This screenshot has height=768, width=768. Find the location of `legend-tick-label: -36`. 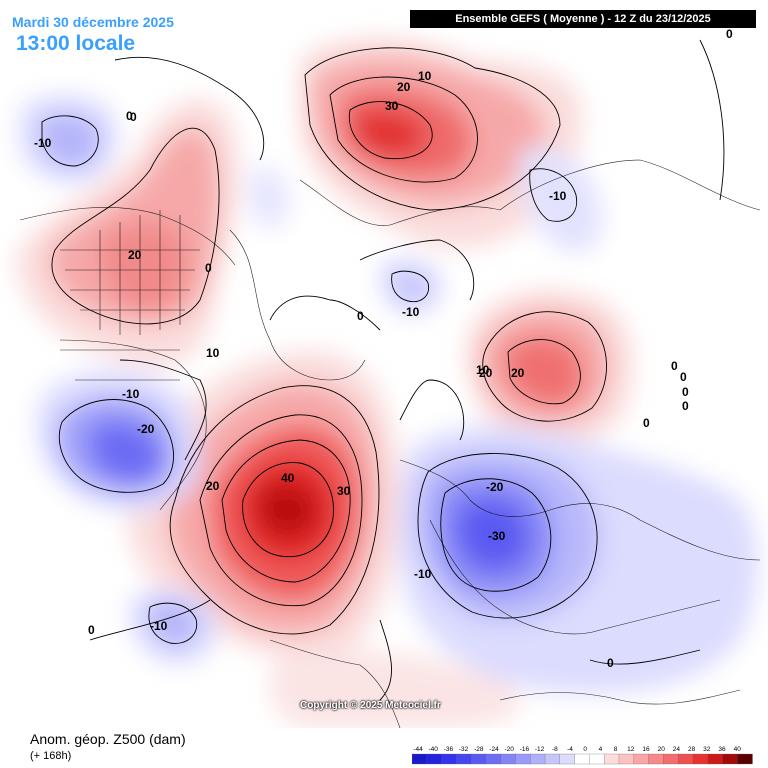

legend-tick-label: -36 is located at coordinates (449, 749).